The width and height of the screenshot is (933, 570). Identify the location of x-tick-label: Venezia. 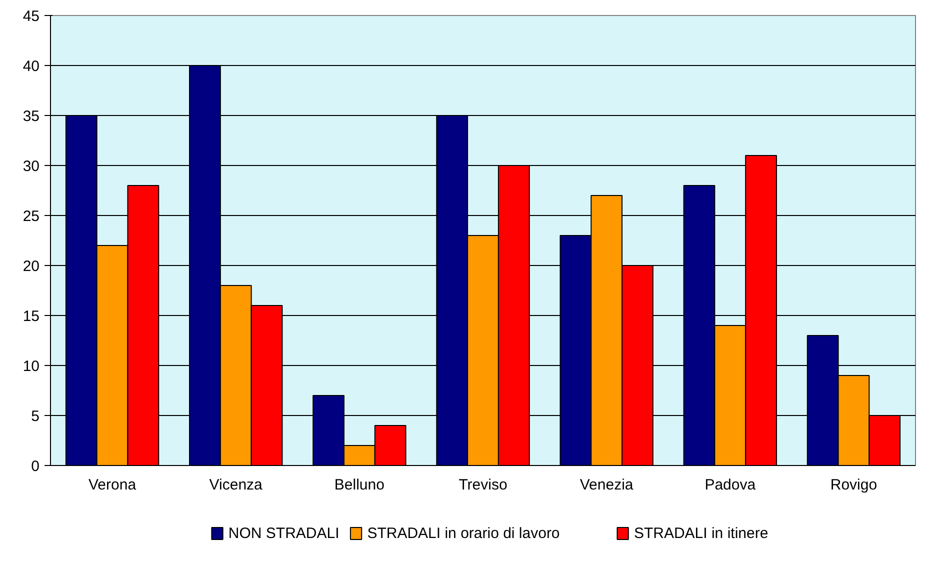
(607, 485).